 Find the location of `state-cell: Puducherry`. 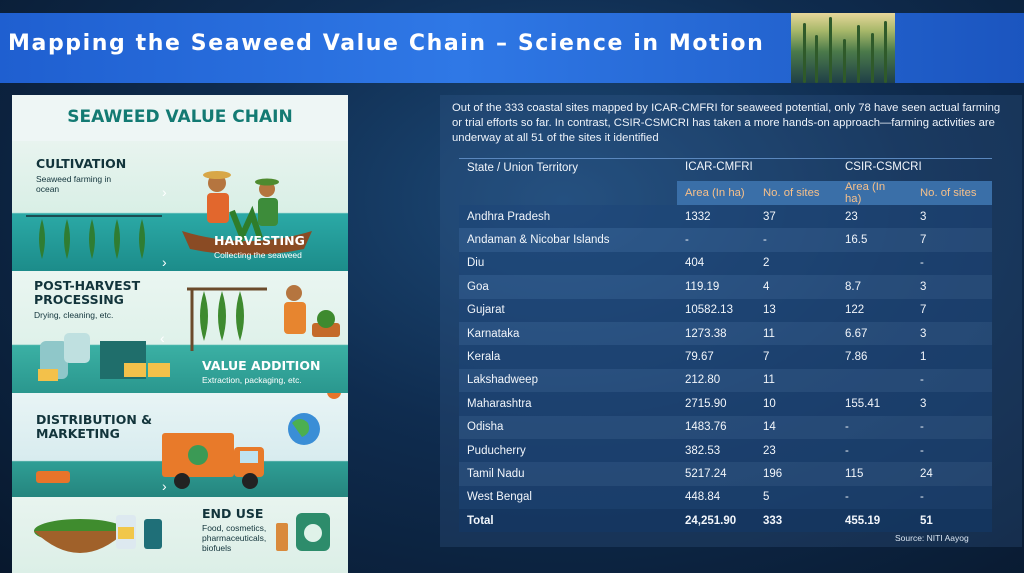

state-cell: Puducherry is located at coordinates (568, 450).